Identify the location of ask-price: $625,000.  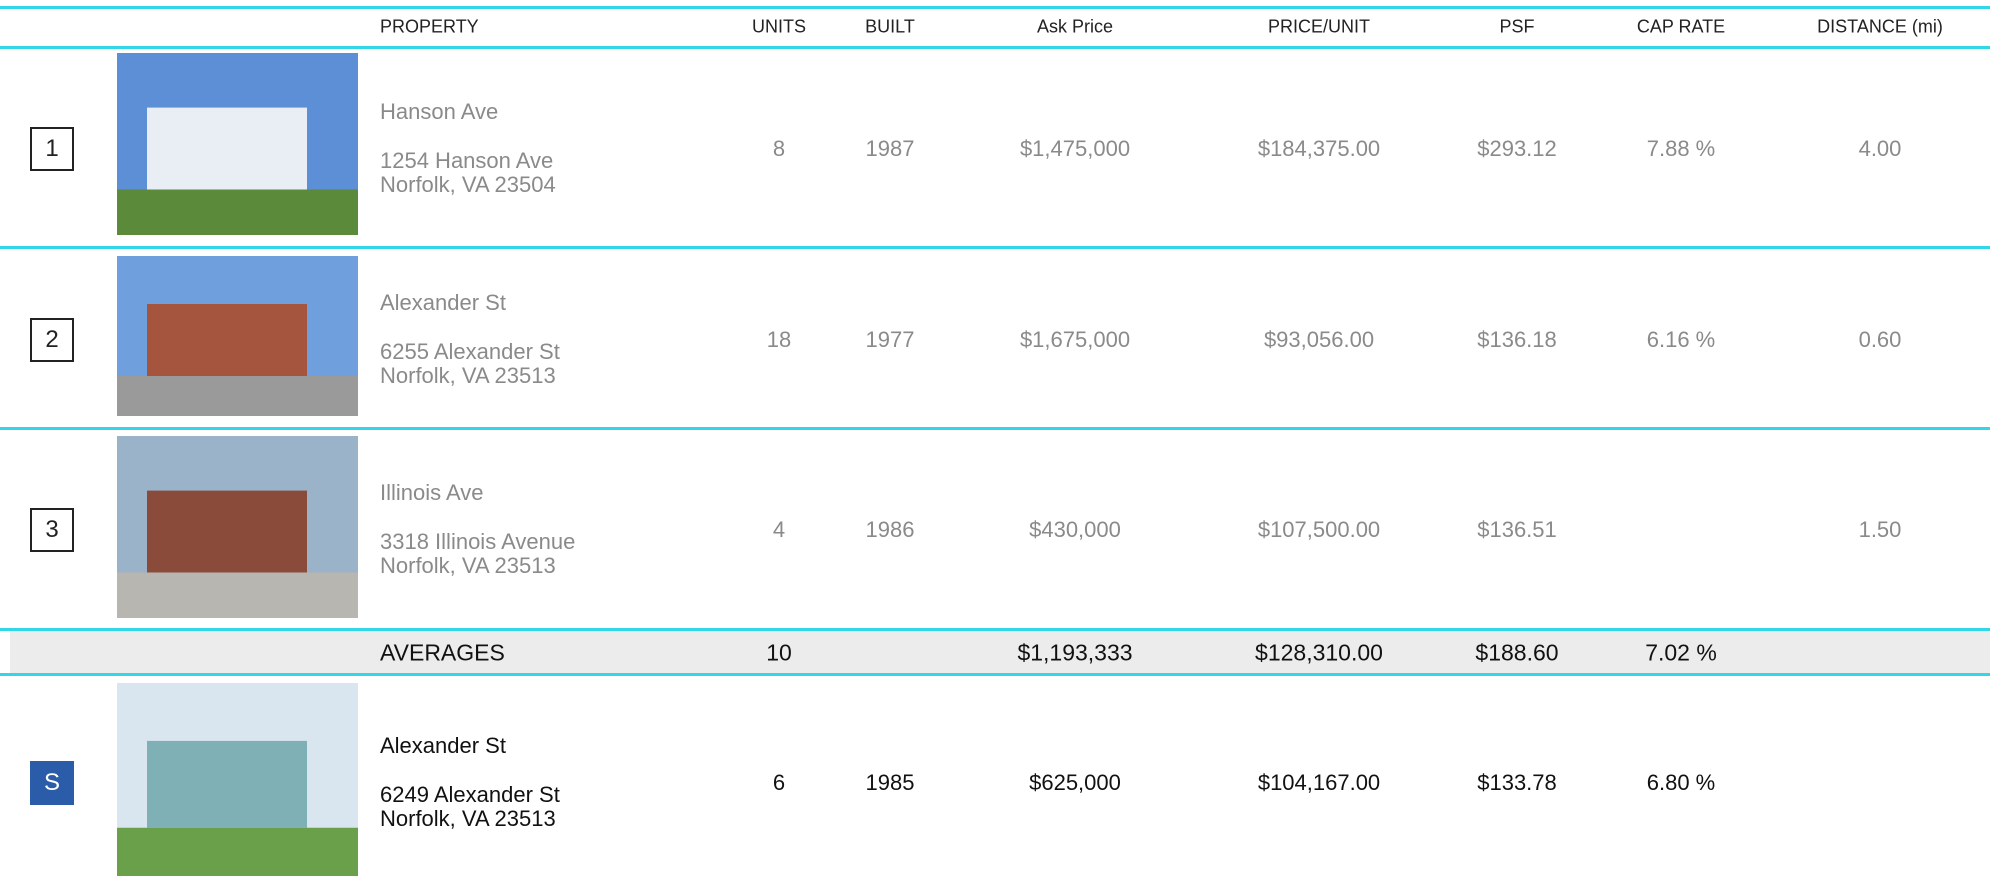
(1075, 782).